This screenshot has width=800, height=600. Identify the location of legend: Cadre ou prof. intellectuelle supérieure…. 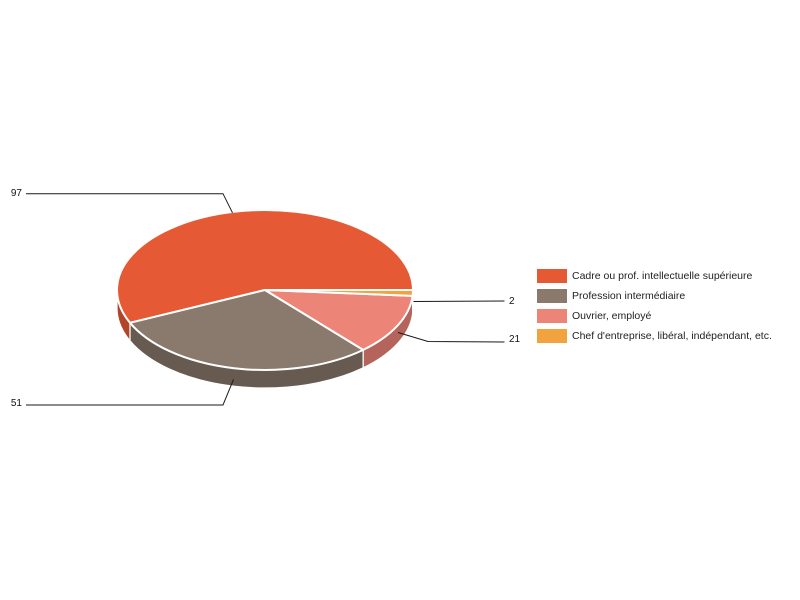
(654, 306).